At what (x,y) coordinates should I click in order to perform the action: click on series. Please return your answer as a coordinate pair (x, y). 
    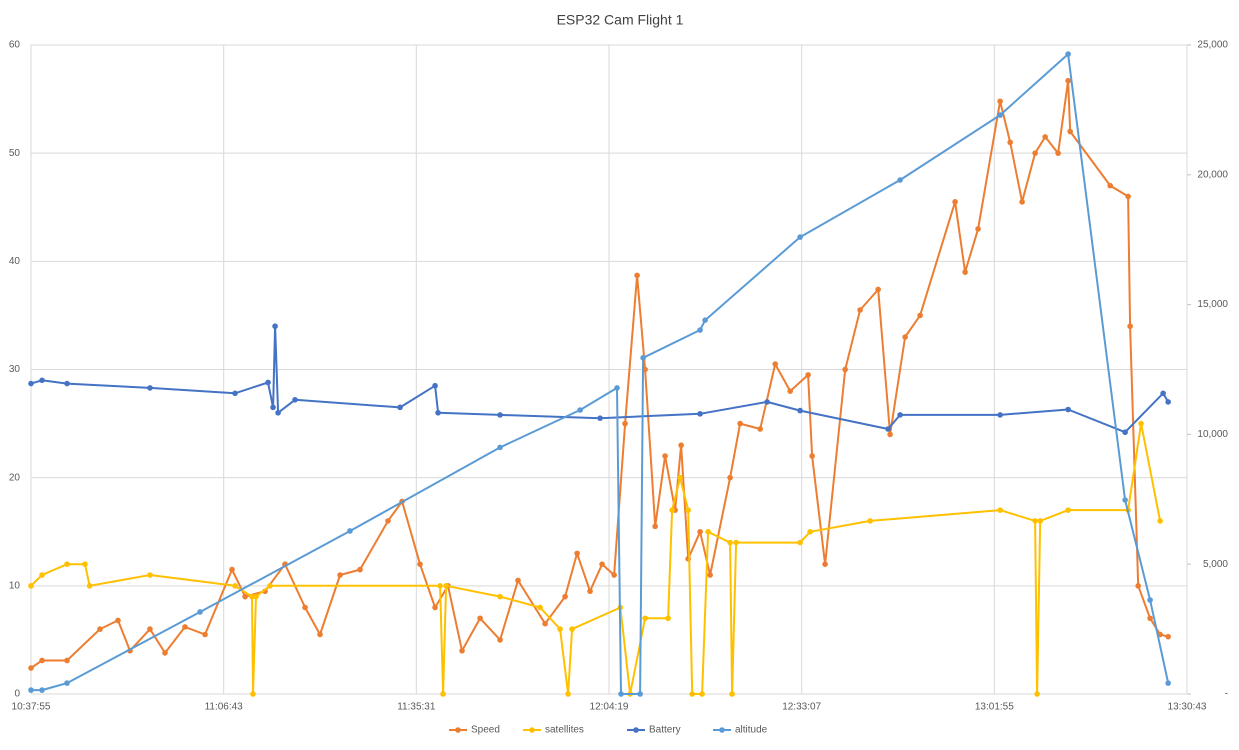
    Looking at the image, I should click on (599, 379).